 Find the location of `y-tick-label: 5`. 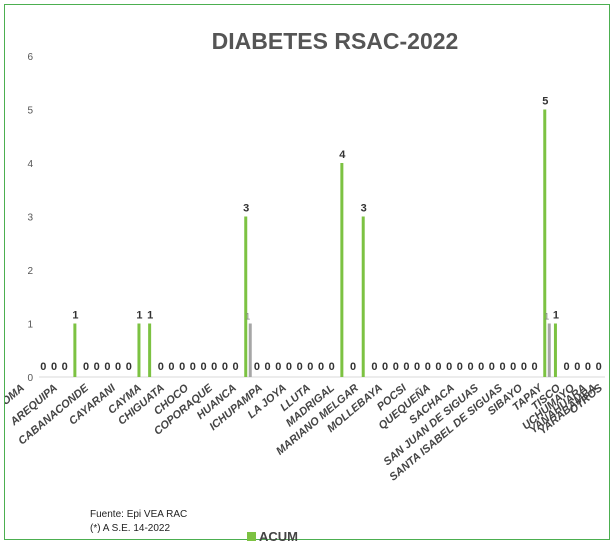

y-tick-label: 5 is located at coordinates (30, 111).